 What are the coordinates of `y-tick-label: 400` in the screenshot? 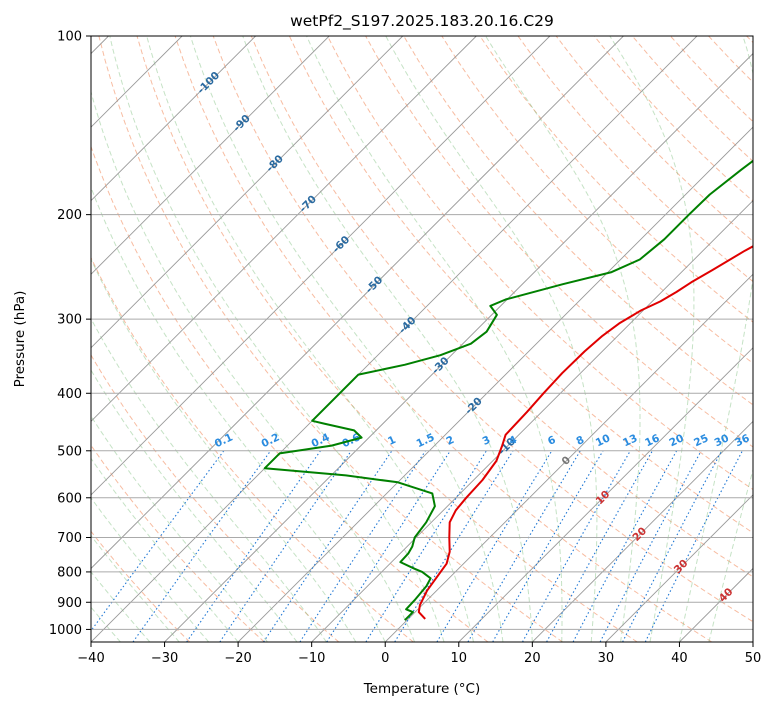 It's located at (69, 394).